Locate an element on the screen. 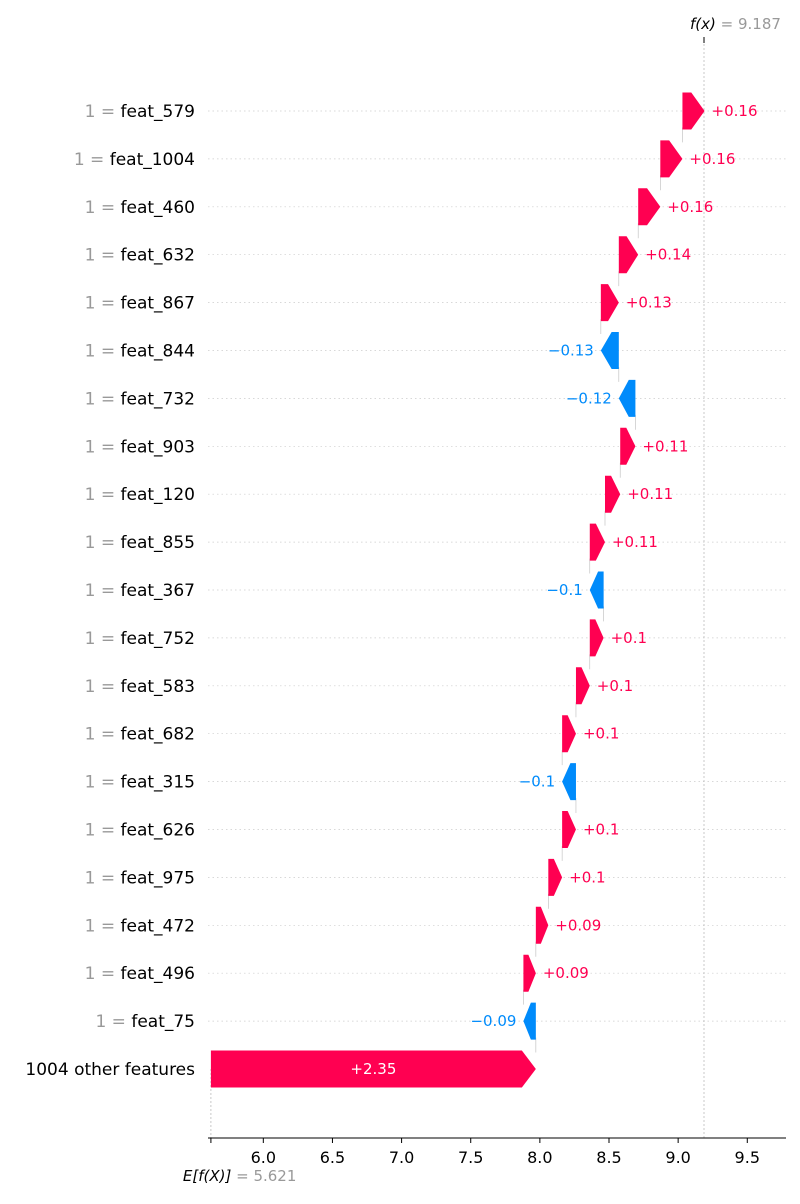  feature-label: 1 = feat_472 is located at coordinates (140, 926).